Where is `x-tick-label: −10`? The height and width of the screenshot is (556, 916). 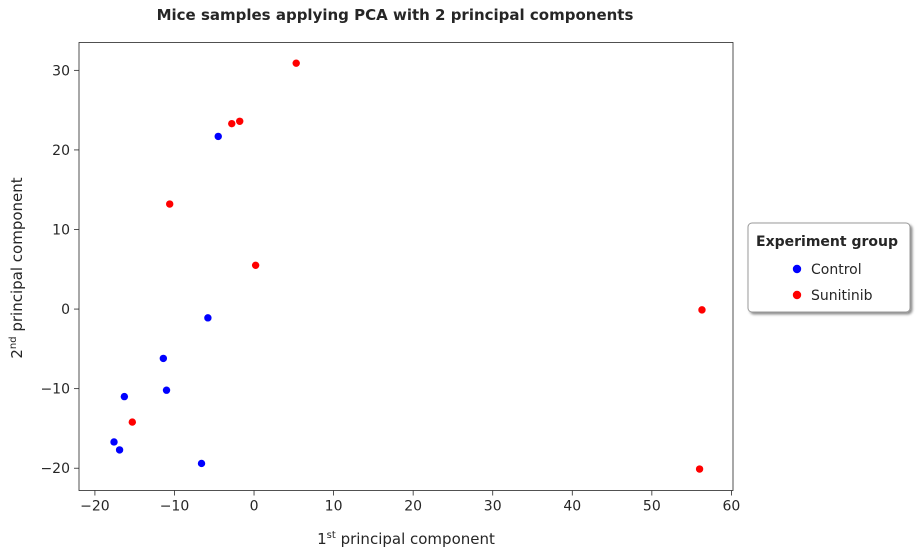 x-tick-label: −10 is located at coordinates (175, 507).